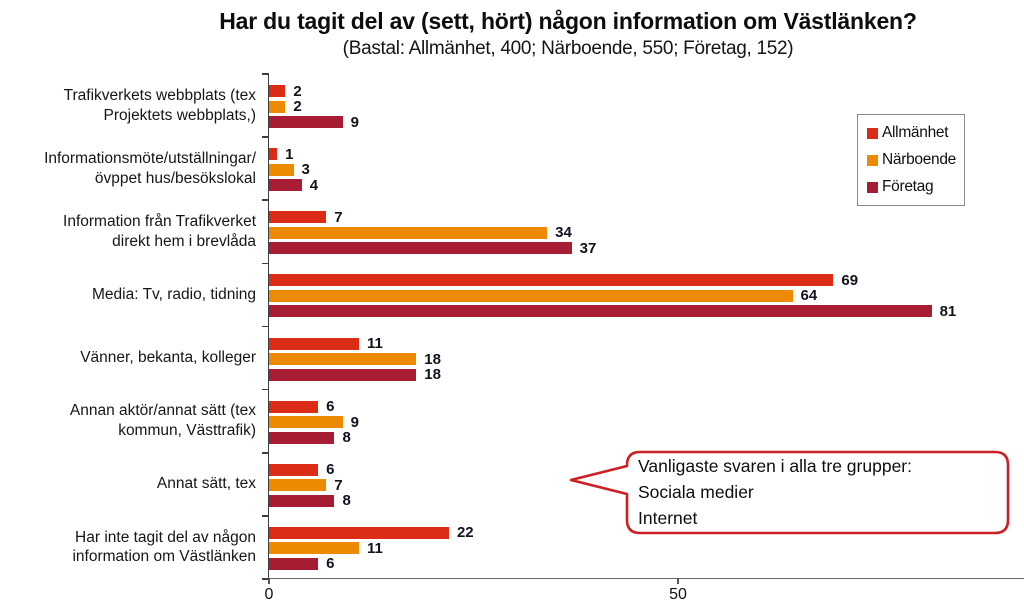 The height and width of the screenshot is (613, 1024). I want to click on bar-row: 37, so click(433, 248).